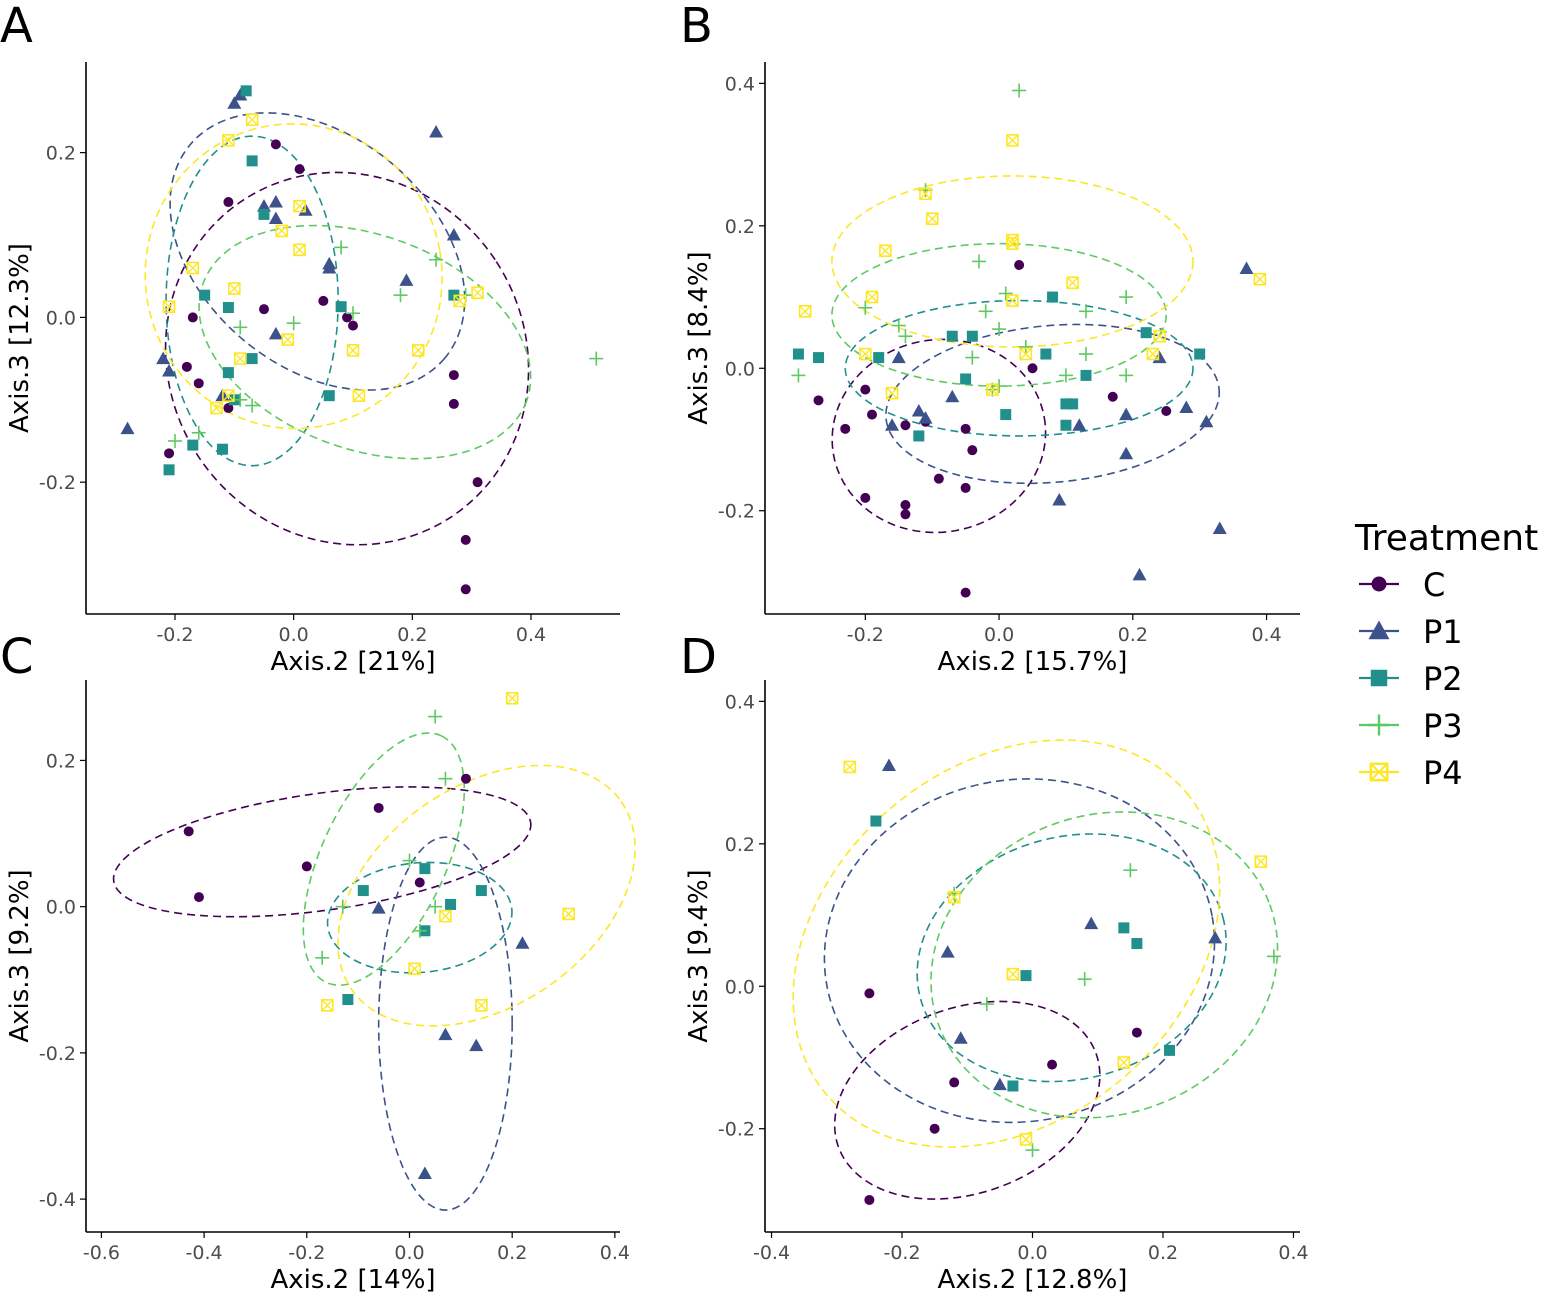 The width and height of the screenshot is (1545, 1297). Describe the element at coordinates (771, 1253) in the screenshot. I see `x-tick-label: -0.4` at that location.